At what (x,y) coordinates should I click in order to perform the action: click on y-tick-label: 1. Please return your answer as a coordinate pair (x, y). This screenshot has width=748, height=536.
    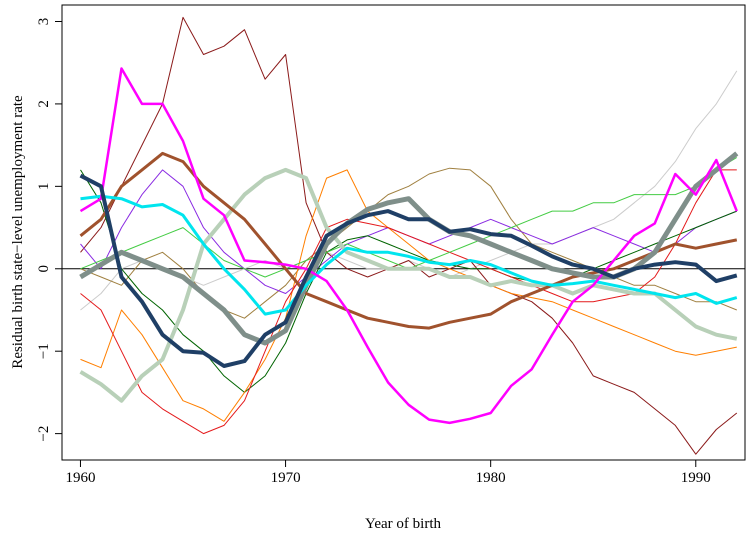
    Looking at the image, I should click on (44, 187).